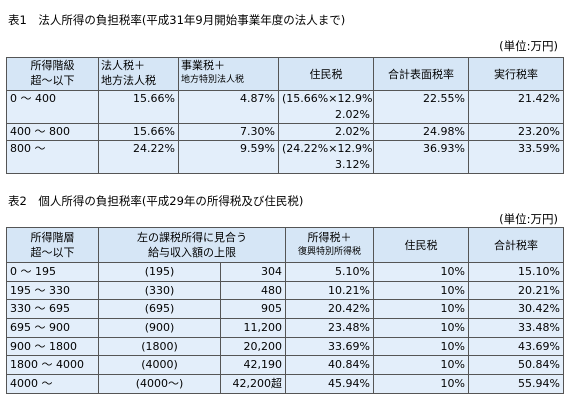 Image resolution: width=572 pixels, height=401 pixels. I want to click on cell: 900 ～ 1800, so click(52, 346).